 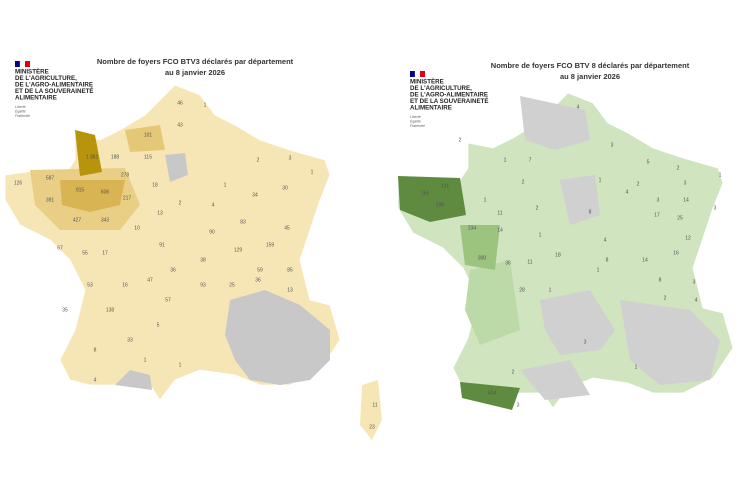 What do you see at coordinates (372, 427) in the screenshot?
I see `department-count: 23` at bounding box center [372, 427].